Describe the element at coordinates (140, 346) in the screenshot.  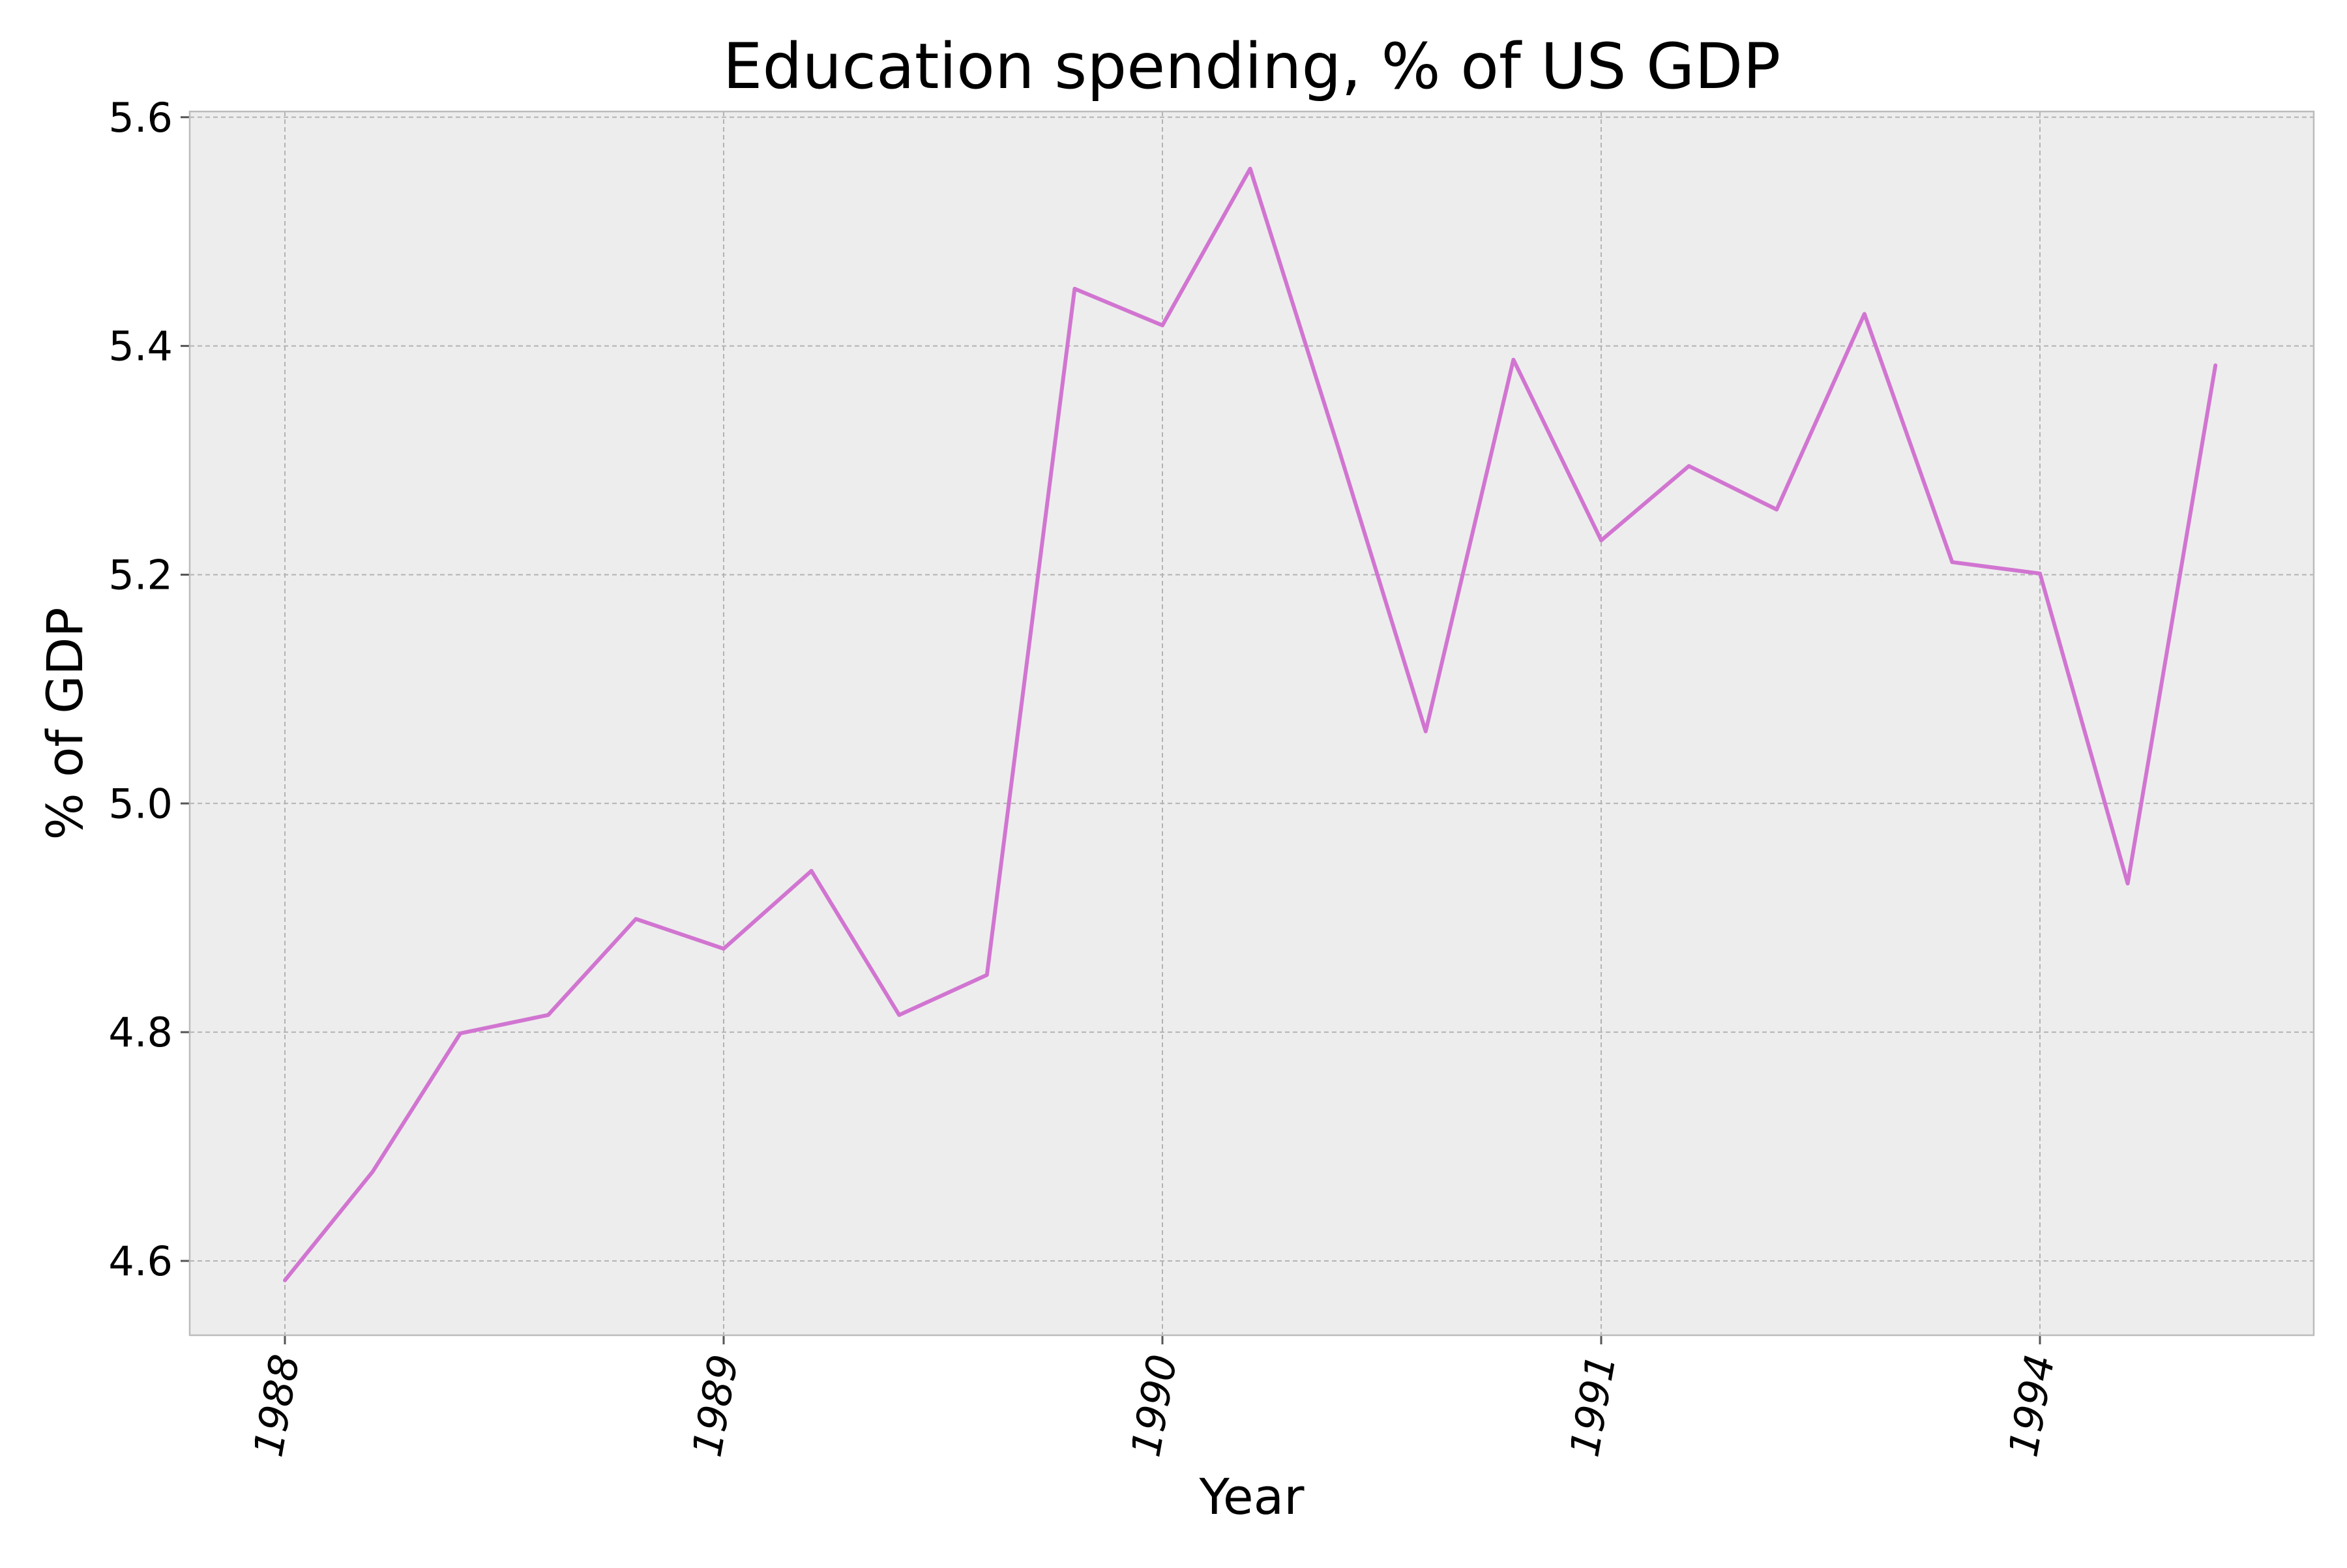
I see `y-tick-label: 5.4` at that location.